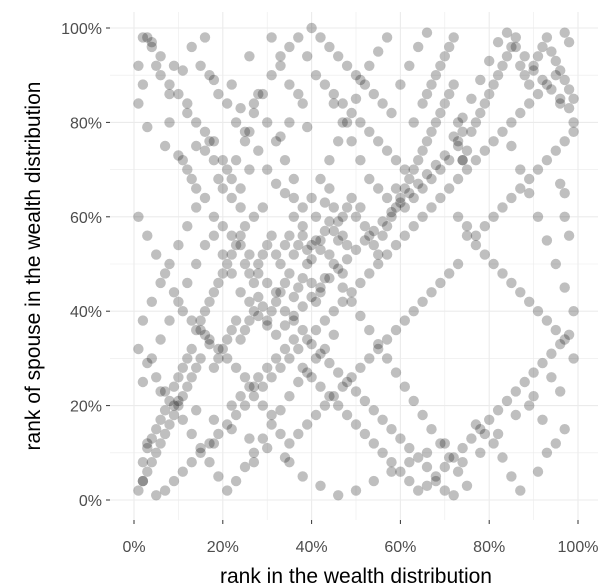 The image size is (613, 588). I want to click on x-axis-title: rank in the wealth distribution, so click(356, 576).